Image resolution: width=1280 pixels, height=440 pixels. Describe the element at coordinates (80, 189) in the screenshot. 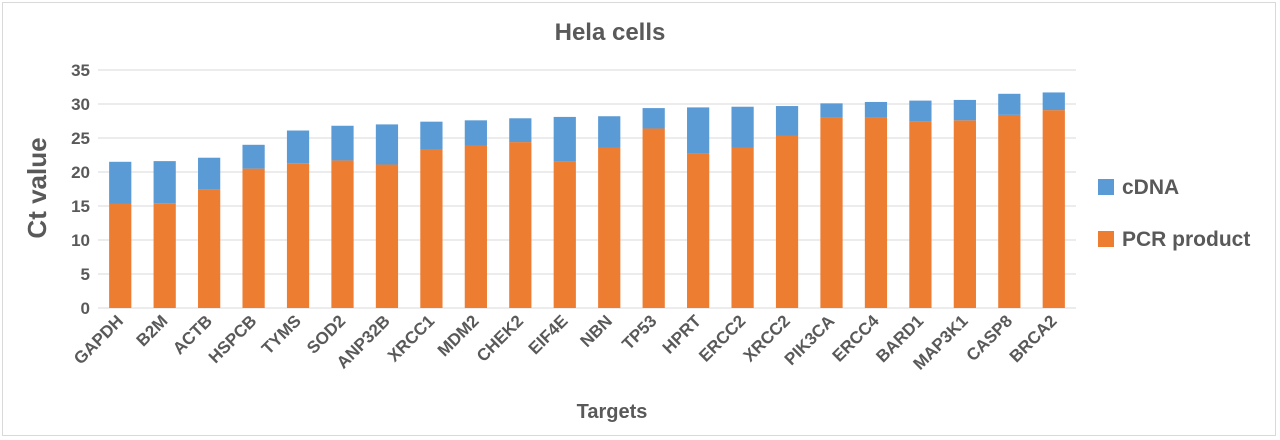

I see `y-tick-labels: 0 5 10 15 20 25 30 35` at that location.